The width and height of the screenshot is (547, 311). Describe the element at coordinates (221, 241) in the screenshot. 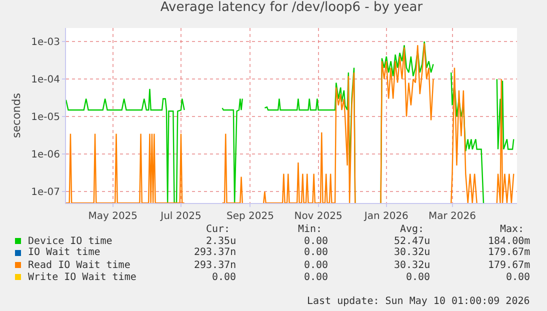

I see `text: 2.35u` at that location.